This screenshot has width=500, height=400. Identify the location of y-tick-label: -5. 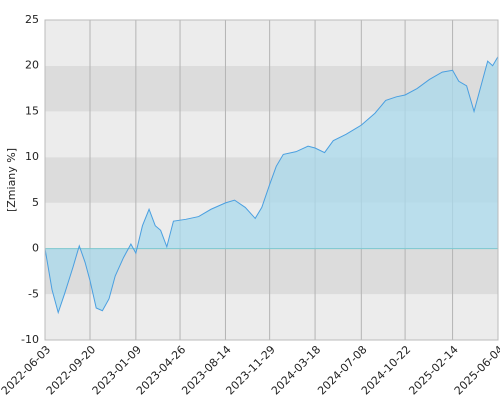
(33, 293).